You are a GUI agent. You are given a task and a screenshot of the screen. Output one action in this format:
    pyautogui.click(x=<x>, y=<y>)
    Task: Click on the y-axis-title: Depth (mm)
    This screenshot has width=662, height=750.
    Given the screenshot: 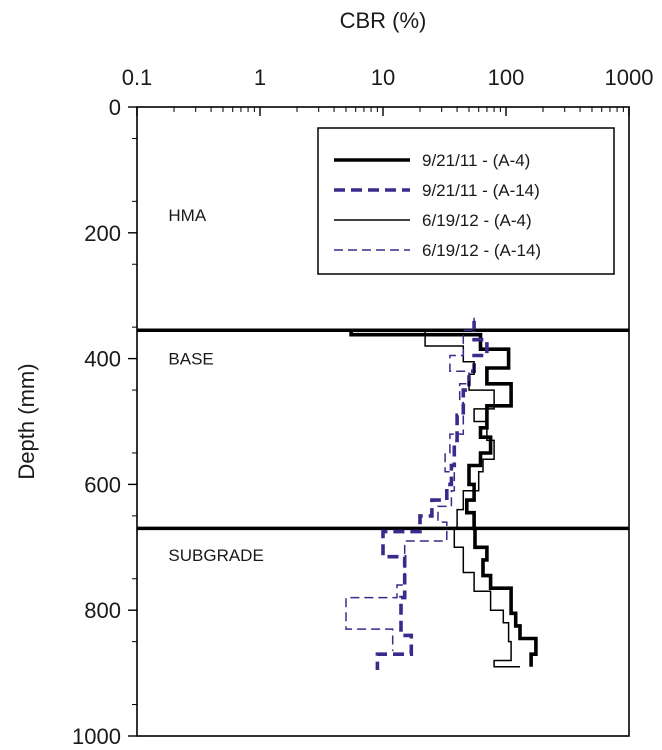 What is the action you would take?
    pyautogui.click(x=26, y=421)
    